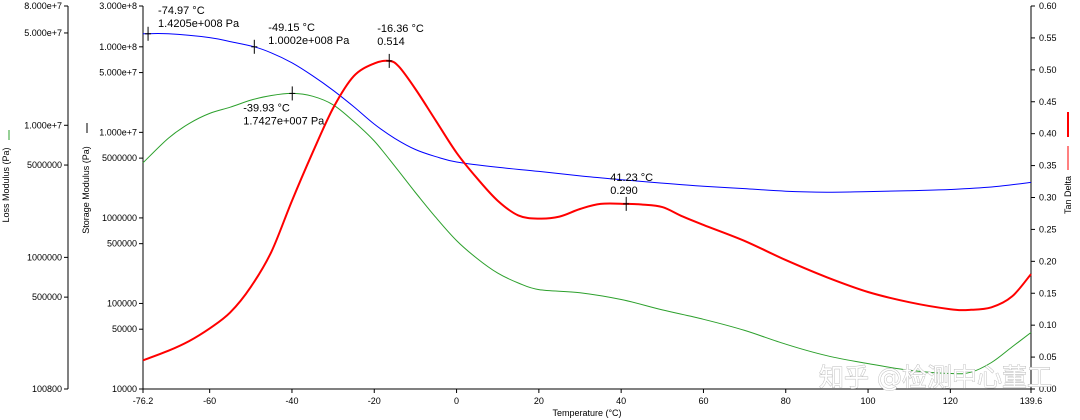 The image size is (1080, 420). Describe the element at coordinates (391, 42) in the screenshot. I see `annotation-label: 0.514` at that location.